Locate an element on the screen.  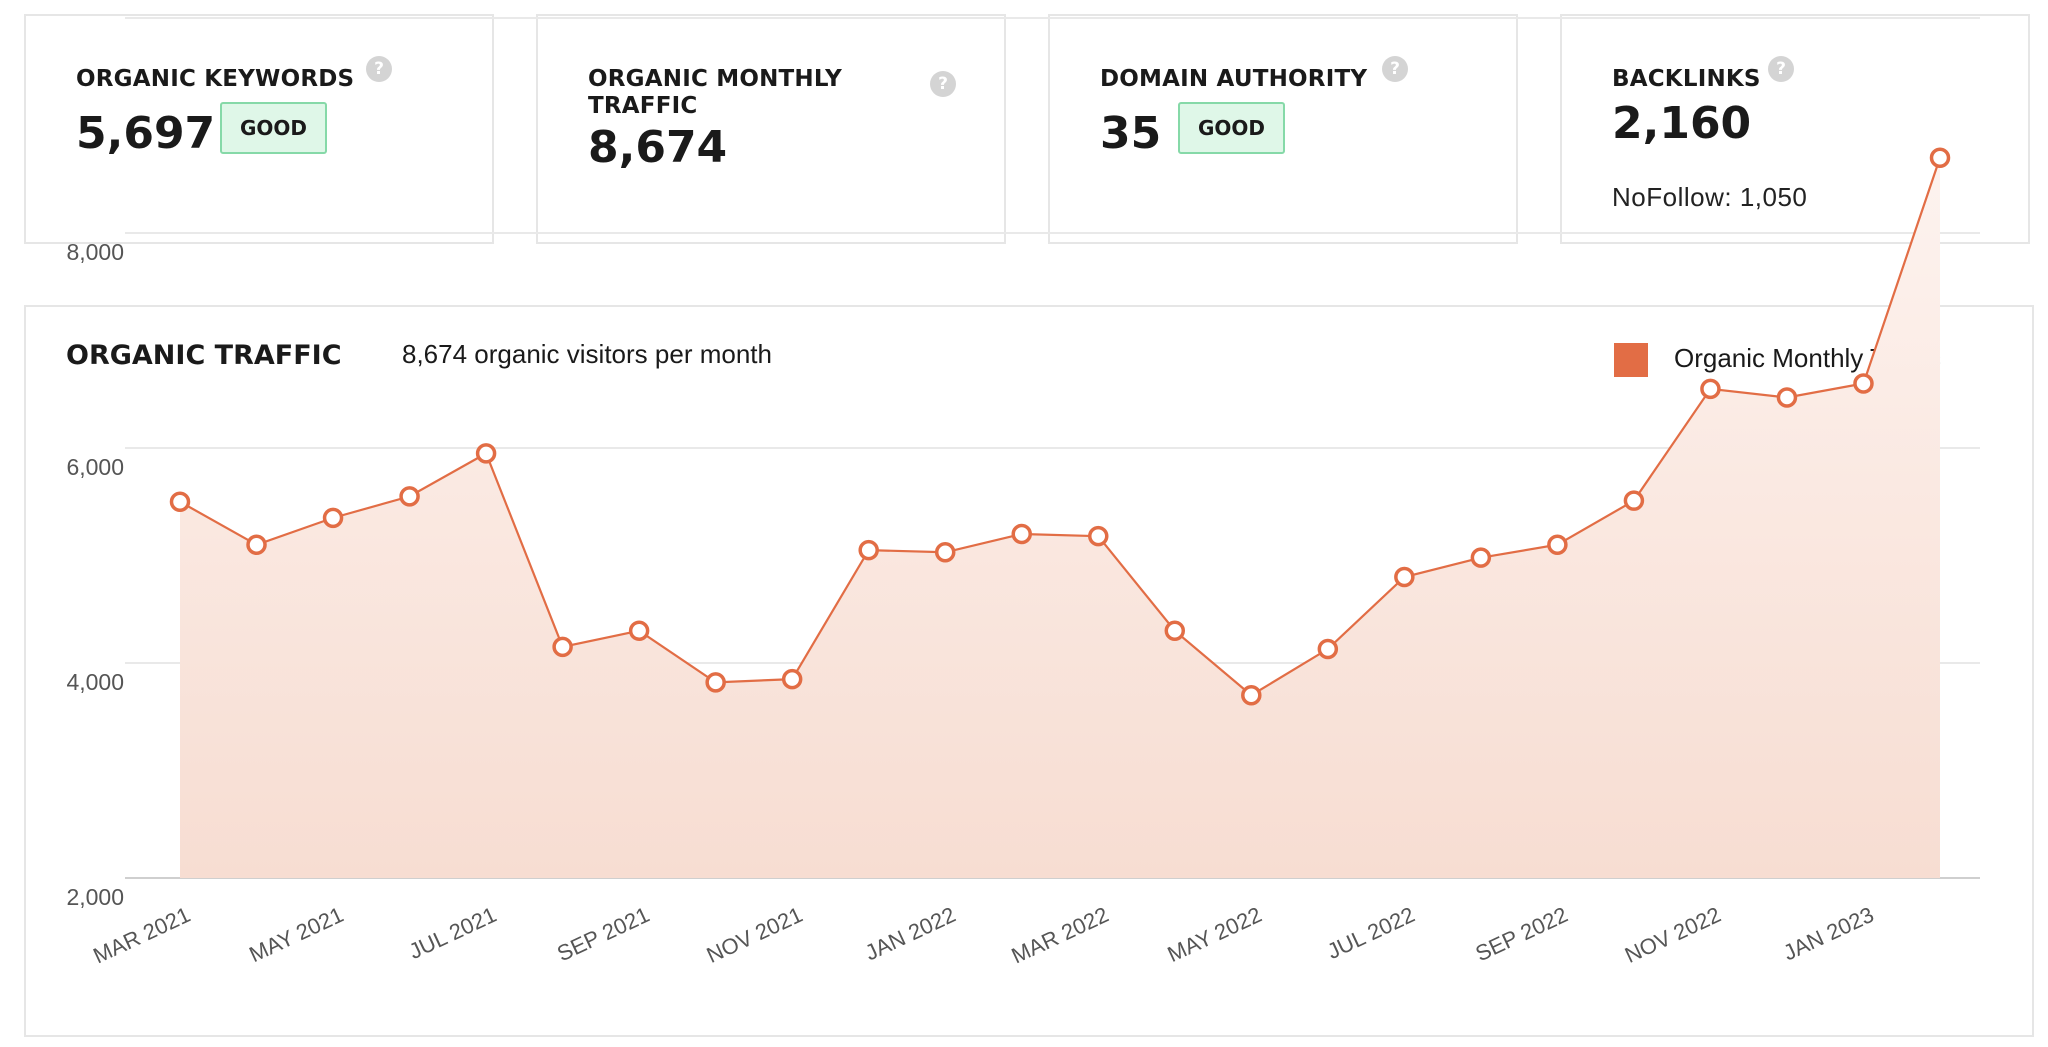
legend-swatch is located at coordinates (1631, 360).